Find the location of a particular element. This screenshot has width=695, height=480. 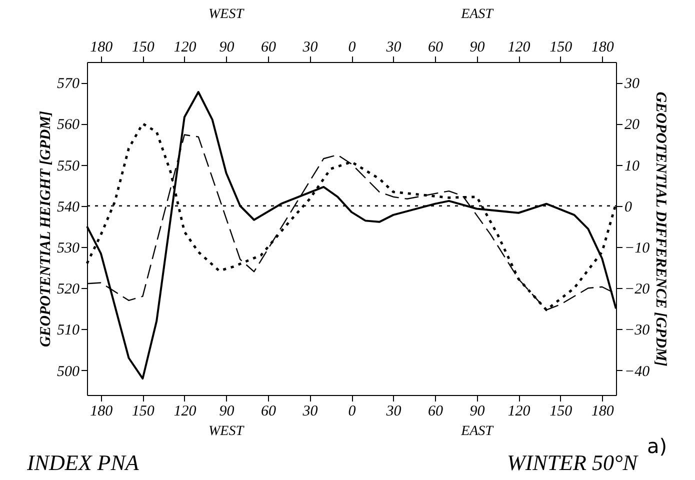

x-tick-label: 0 is located at coordinates (352, 48).